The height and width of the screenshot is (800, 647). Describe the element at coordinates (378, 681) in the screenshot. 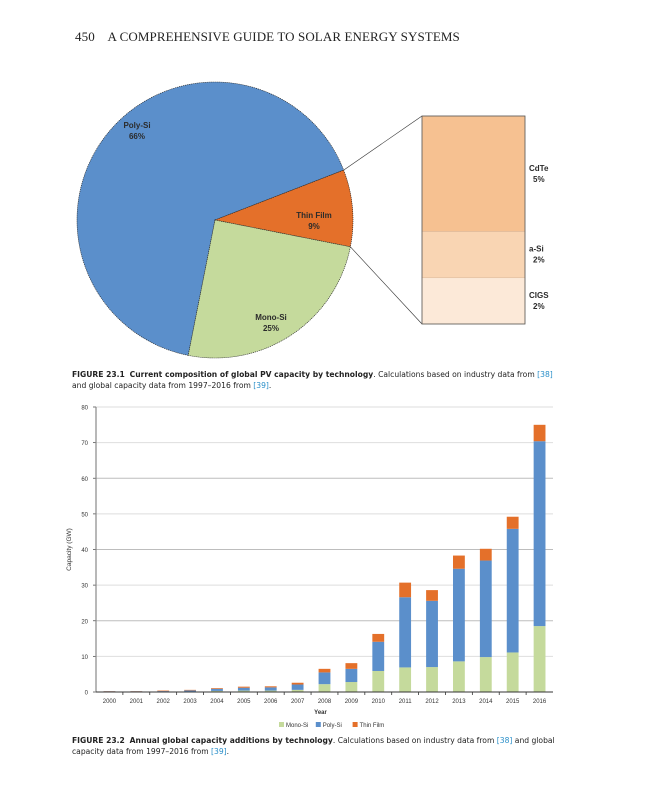

I see `bar-mono-si-2010` at that location.